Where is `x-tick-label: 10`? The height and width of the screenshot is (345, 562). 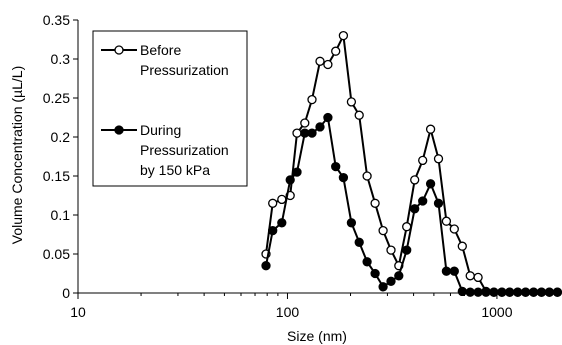 x-tick-label: 10 is located at coordinates (78, 312).